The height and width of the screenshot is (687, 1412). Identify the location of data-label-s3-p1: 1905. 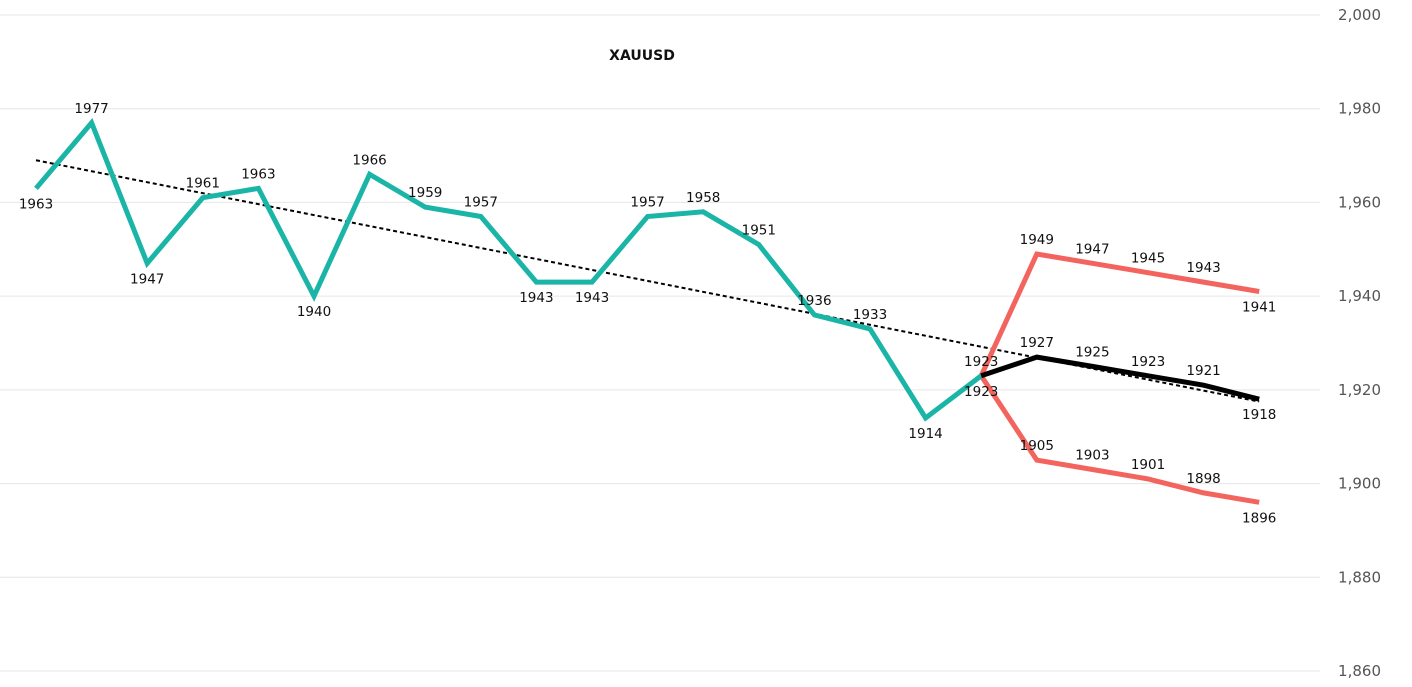
(1037, 446).